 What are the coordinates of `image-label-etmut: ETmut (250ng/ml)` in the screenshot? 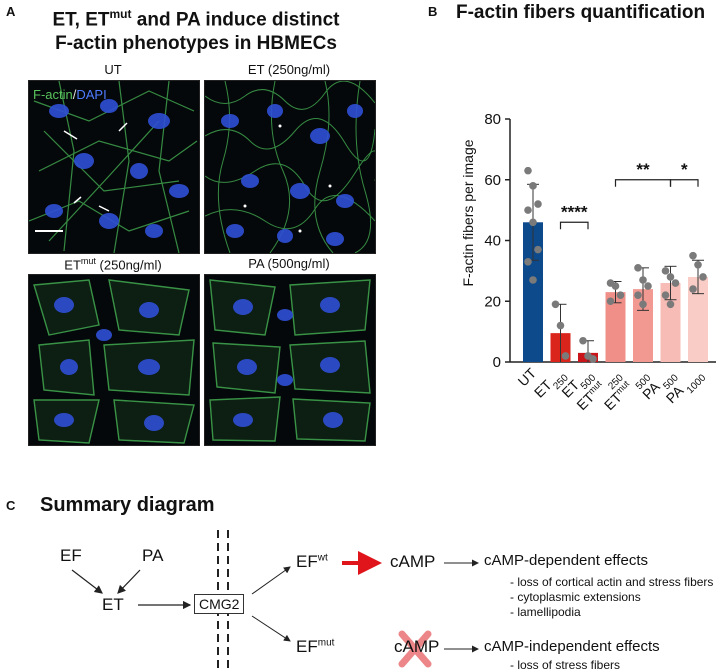 It's located at (113, 264).